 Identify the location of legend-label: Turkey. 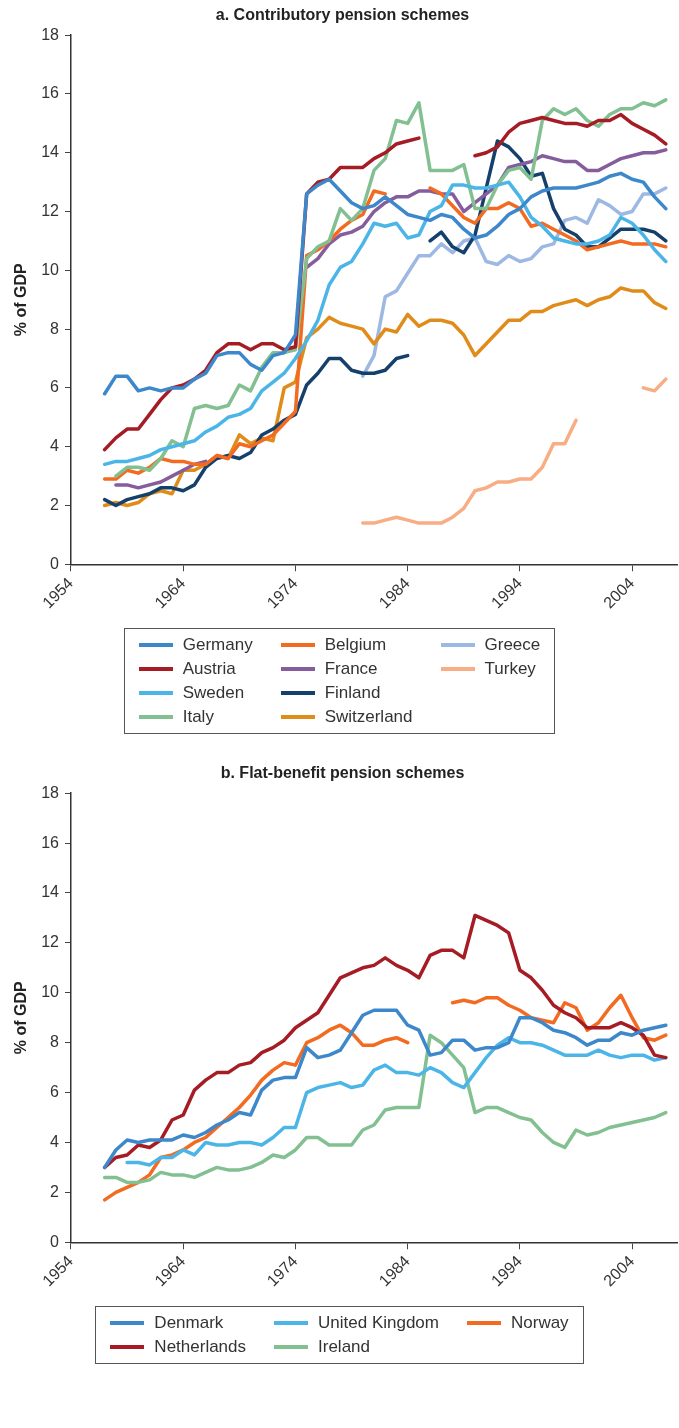
(510, 669).